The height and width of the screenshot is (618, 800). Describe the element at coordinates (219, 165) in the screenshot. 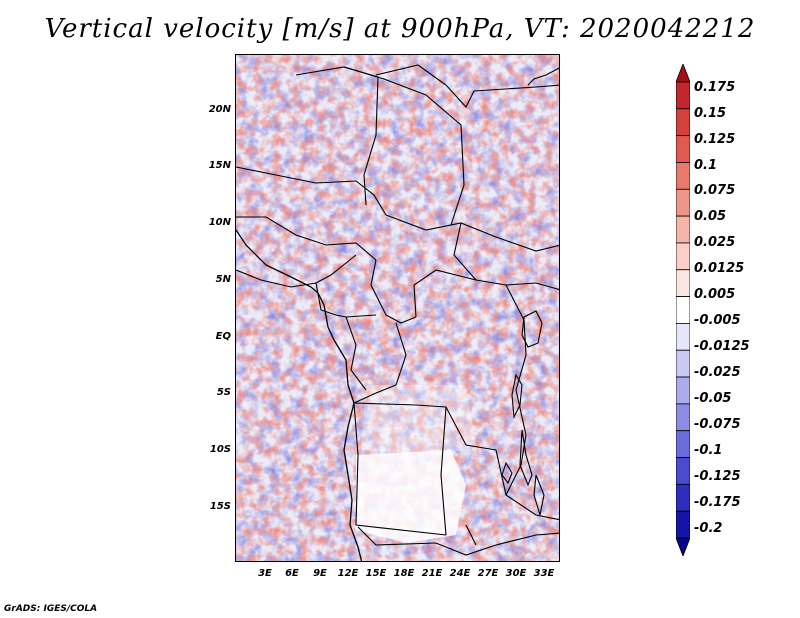

I see `lat-label-15n: 15N` at that location.